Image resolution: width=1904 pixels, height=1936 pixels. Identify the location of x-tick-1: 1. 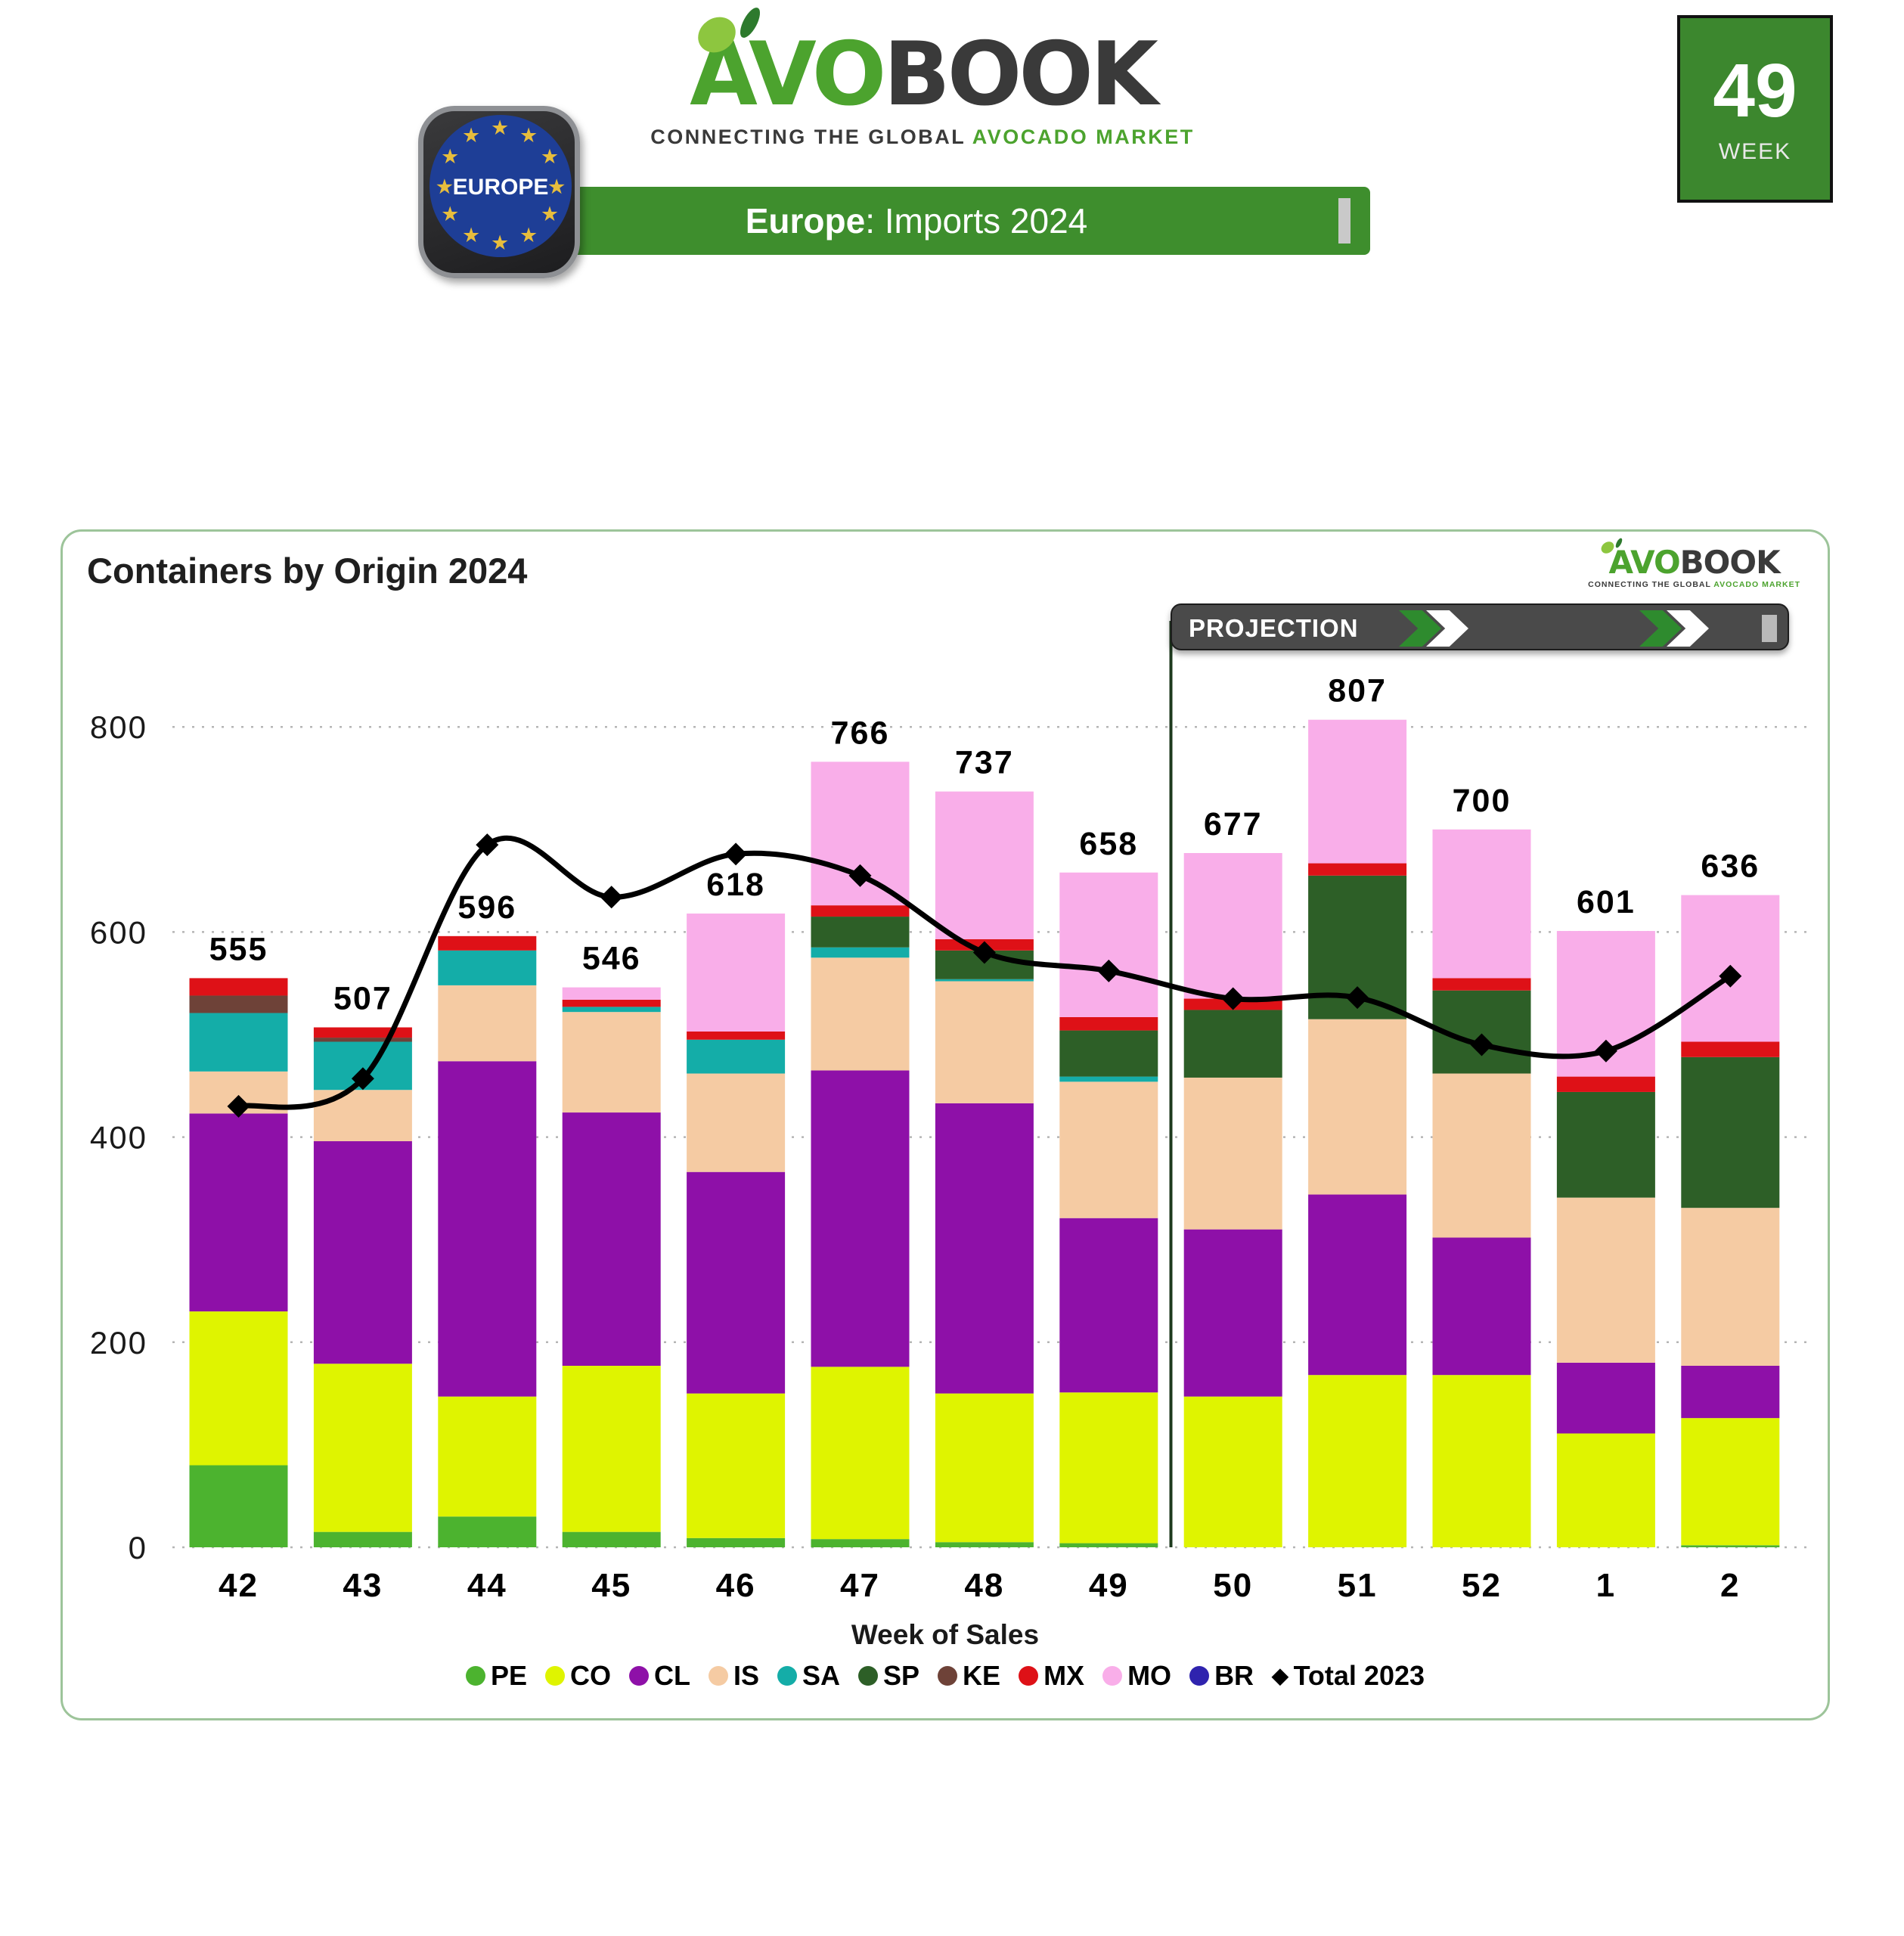
(1606, 1585).